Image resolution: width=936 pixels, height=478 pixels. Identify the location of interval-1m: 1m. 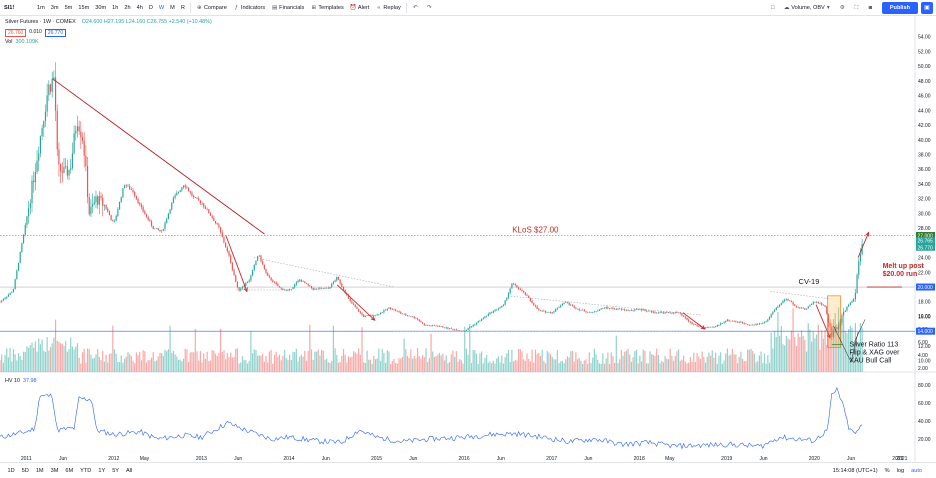
(41, 7).